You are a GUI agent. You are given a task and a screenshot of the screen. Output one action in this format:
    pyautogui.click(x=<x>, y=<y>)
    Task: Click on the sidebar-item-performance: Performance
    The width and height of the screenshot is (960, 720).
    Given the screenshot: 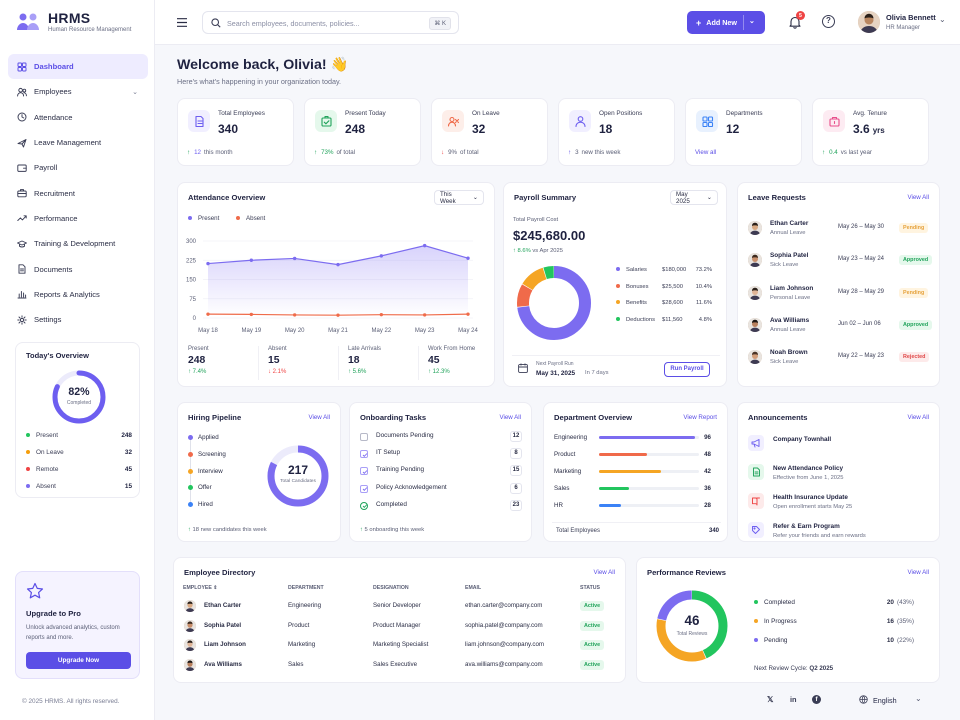 What is the action you would take?
    pyautogui.click(x=78, y=218)
    